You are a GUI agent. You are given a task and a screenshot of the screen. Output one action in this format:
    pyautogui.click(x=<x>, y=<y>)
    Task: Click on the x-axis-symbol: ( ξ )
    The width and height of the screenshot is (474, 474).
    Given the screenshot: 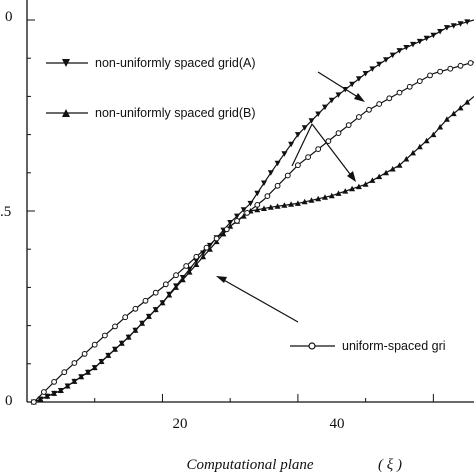 What is the action you would take?
    pyautogui.click(x=390, y=465)
    